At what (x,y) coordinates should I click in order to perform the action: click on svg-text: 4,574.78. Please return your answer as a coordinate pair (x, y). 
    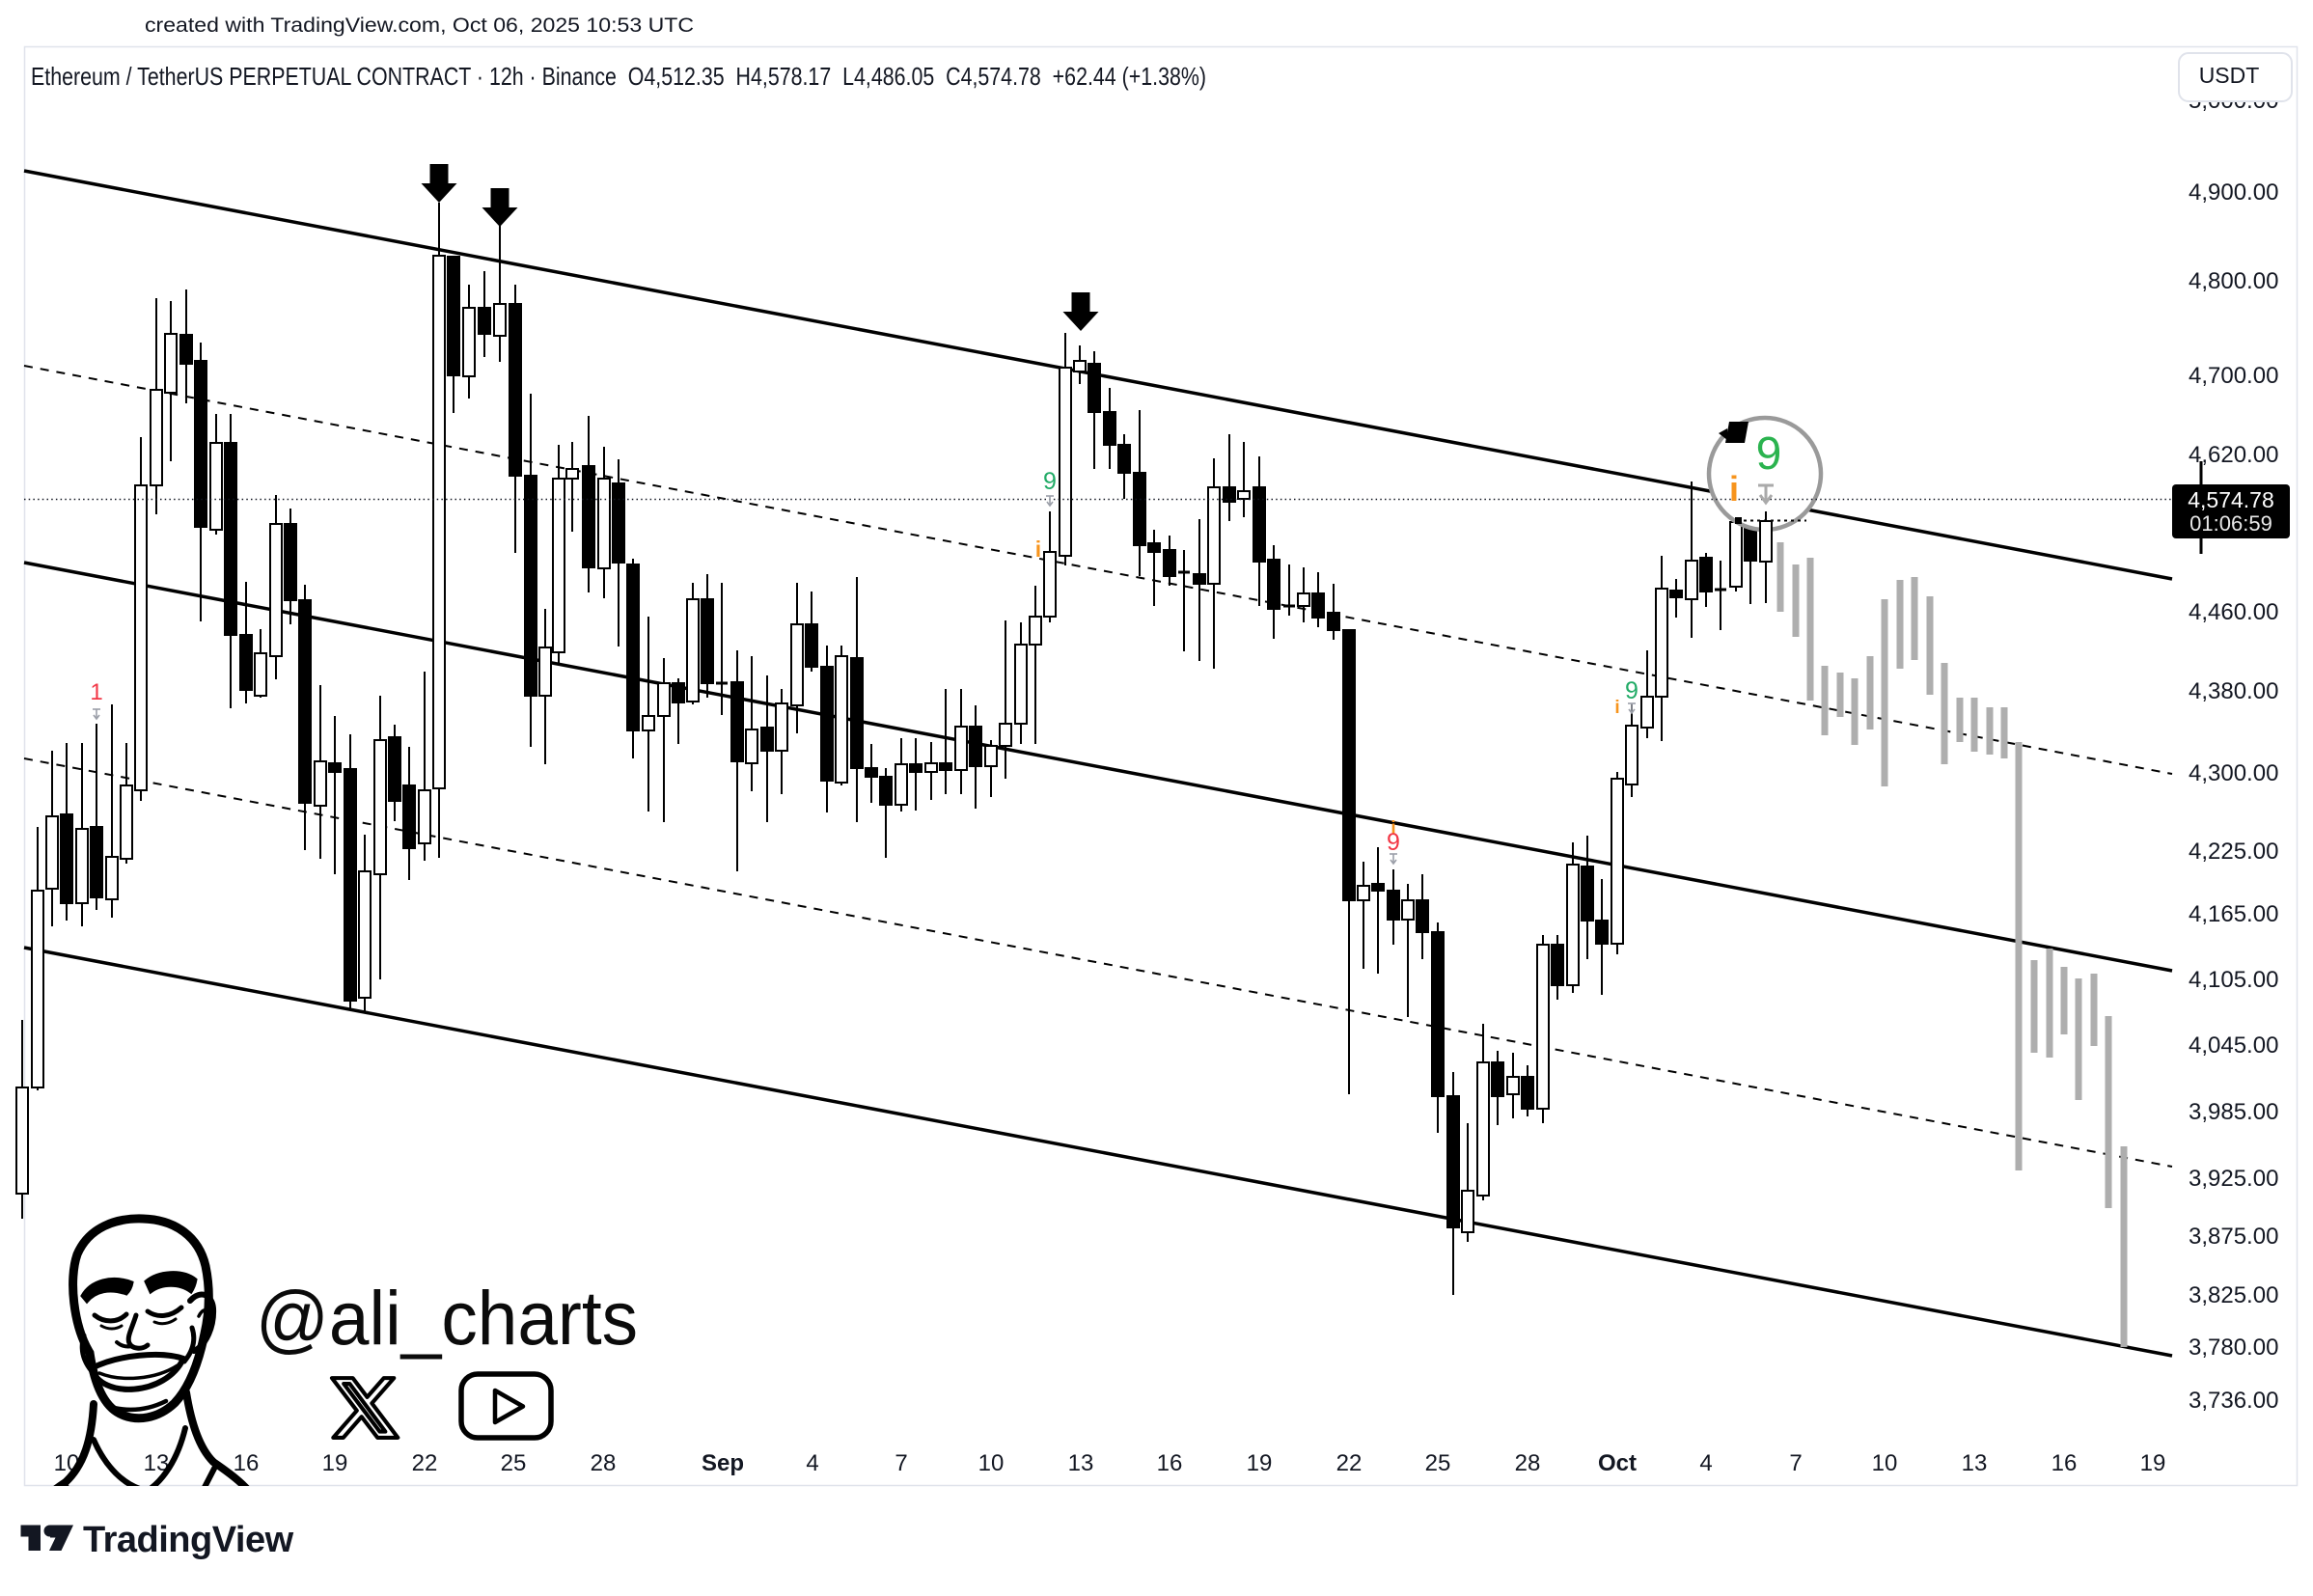
    Looking at the image, I should click on (2231, 500).